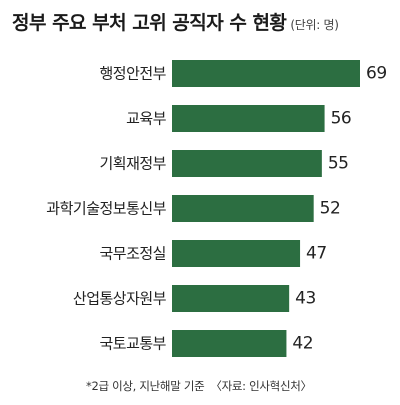 The height and width of the screenshot is (405, 400). What do you see at coordinates (376, 74) in the screenshot?
I see `value-label-0: 69` at bounding box center [376, 74].